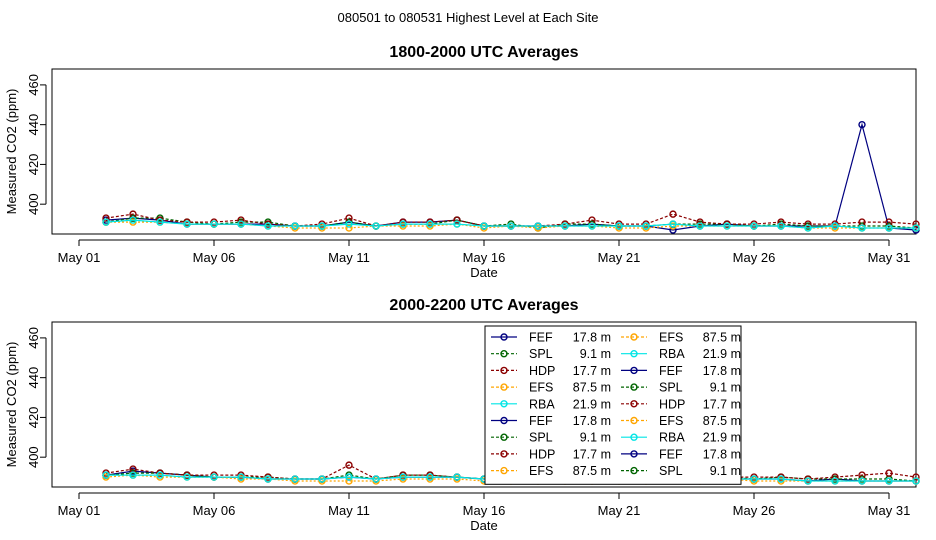 This screenshot has height=540, width=936. What do you see at coordinates (483, 305) in the screenshot?
I see `chart-title: 2000-2200 UTC Averages` at bounding box center [483, 305].